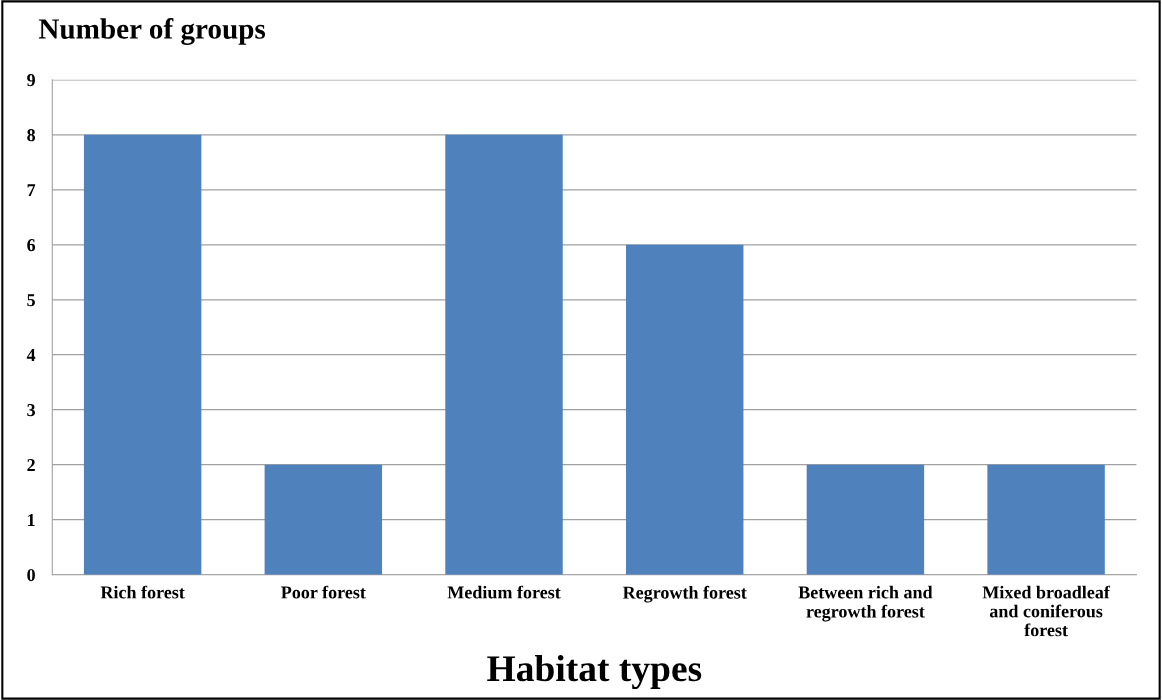 The image size is (1162, 700). What do you see at coordinates (684, 594) in the screenshot?
I see `x-tick-label: Regrowth forest` at bounding box center [684, 594].